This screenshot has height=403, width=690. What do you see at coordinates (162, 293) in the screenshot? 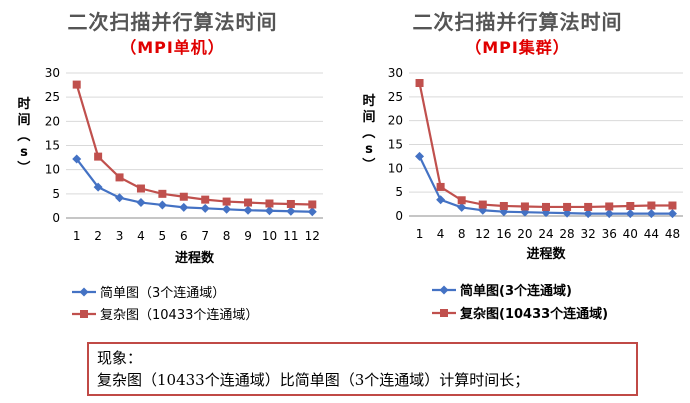
I see `legend-label: 简单图（3个连通域）` at bounding box center [162, 293].